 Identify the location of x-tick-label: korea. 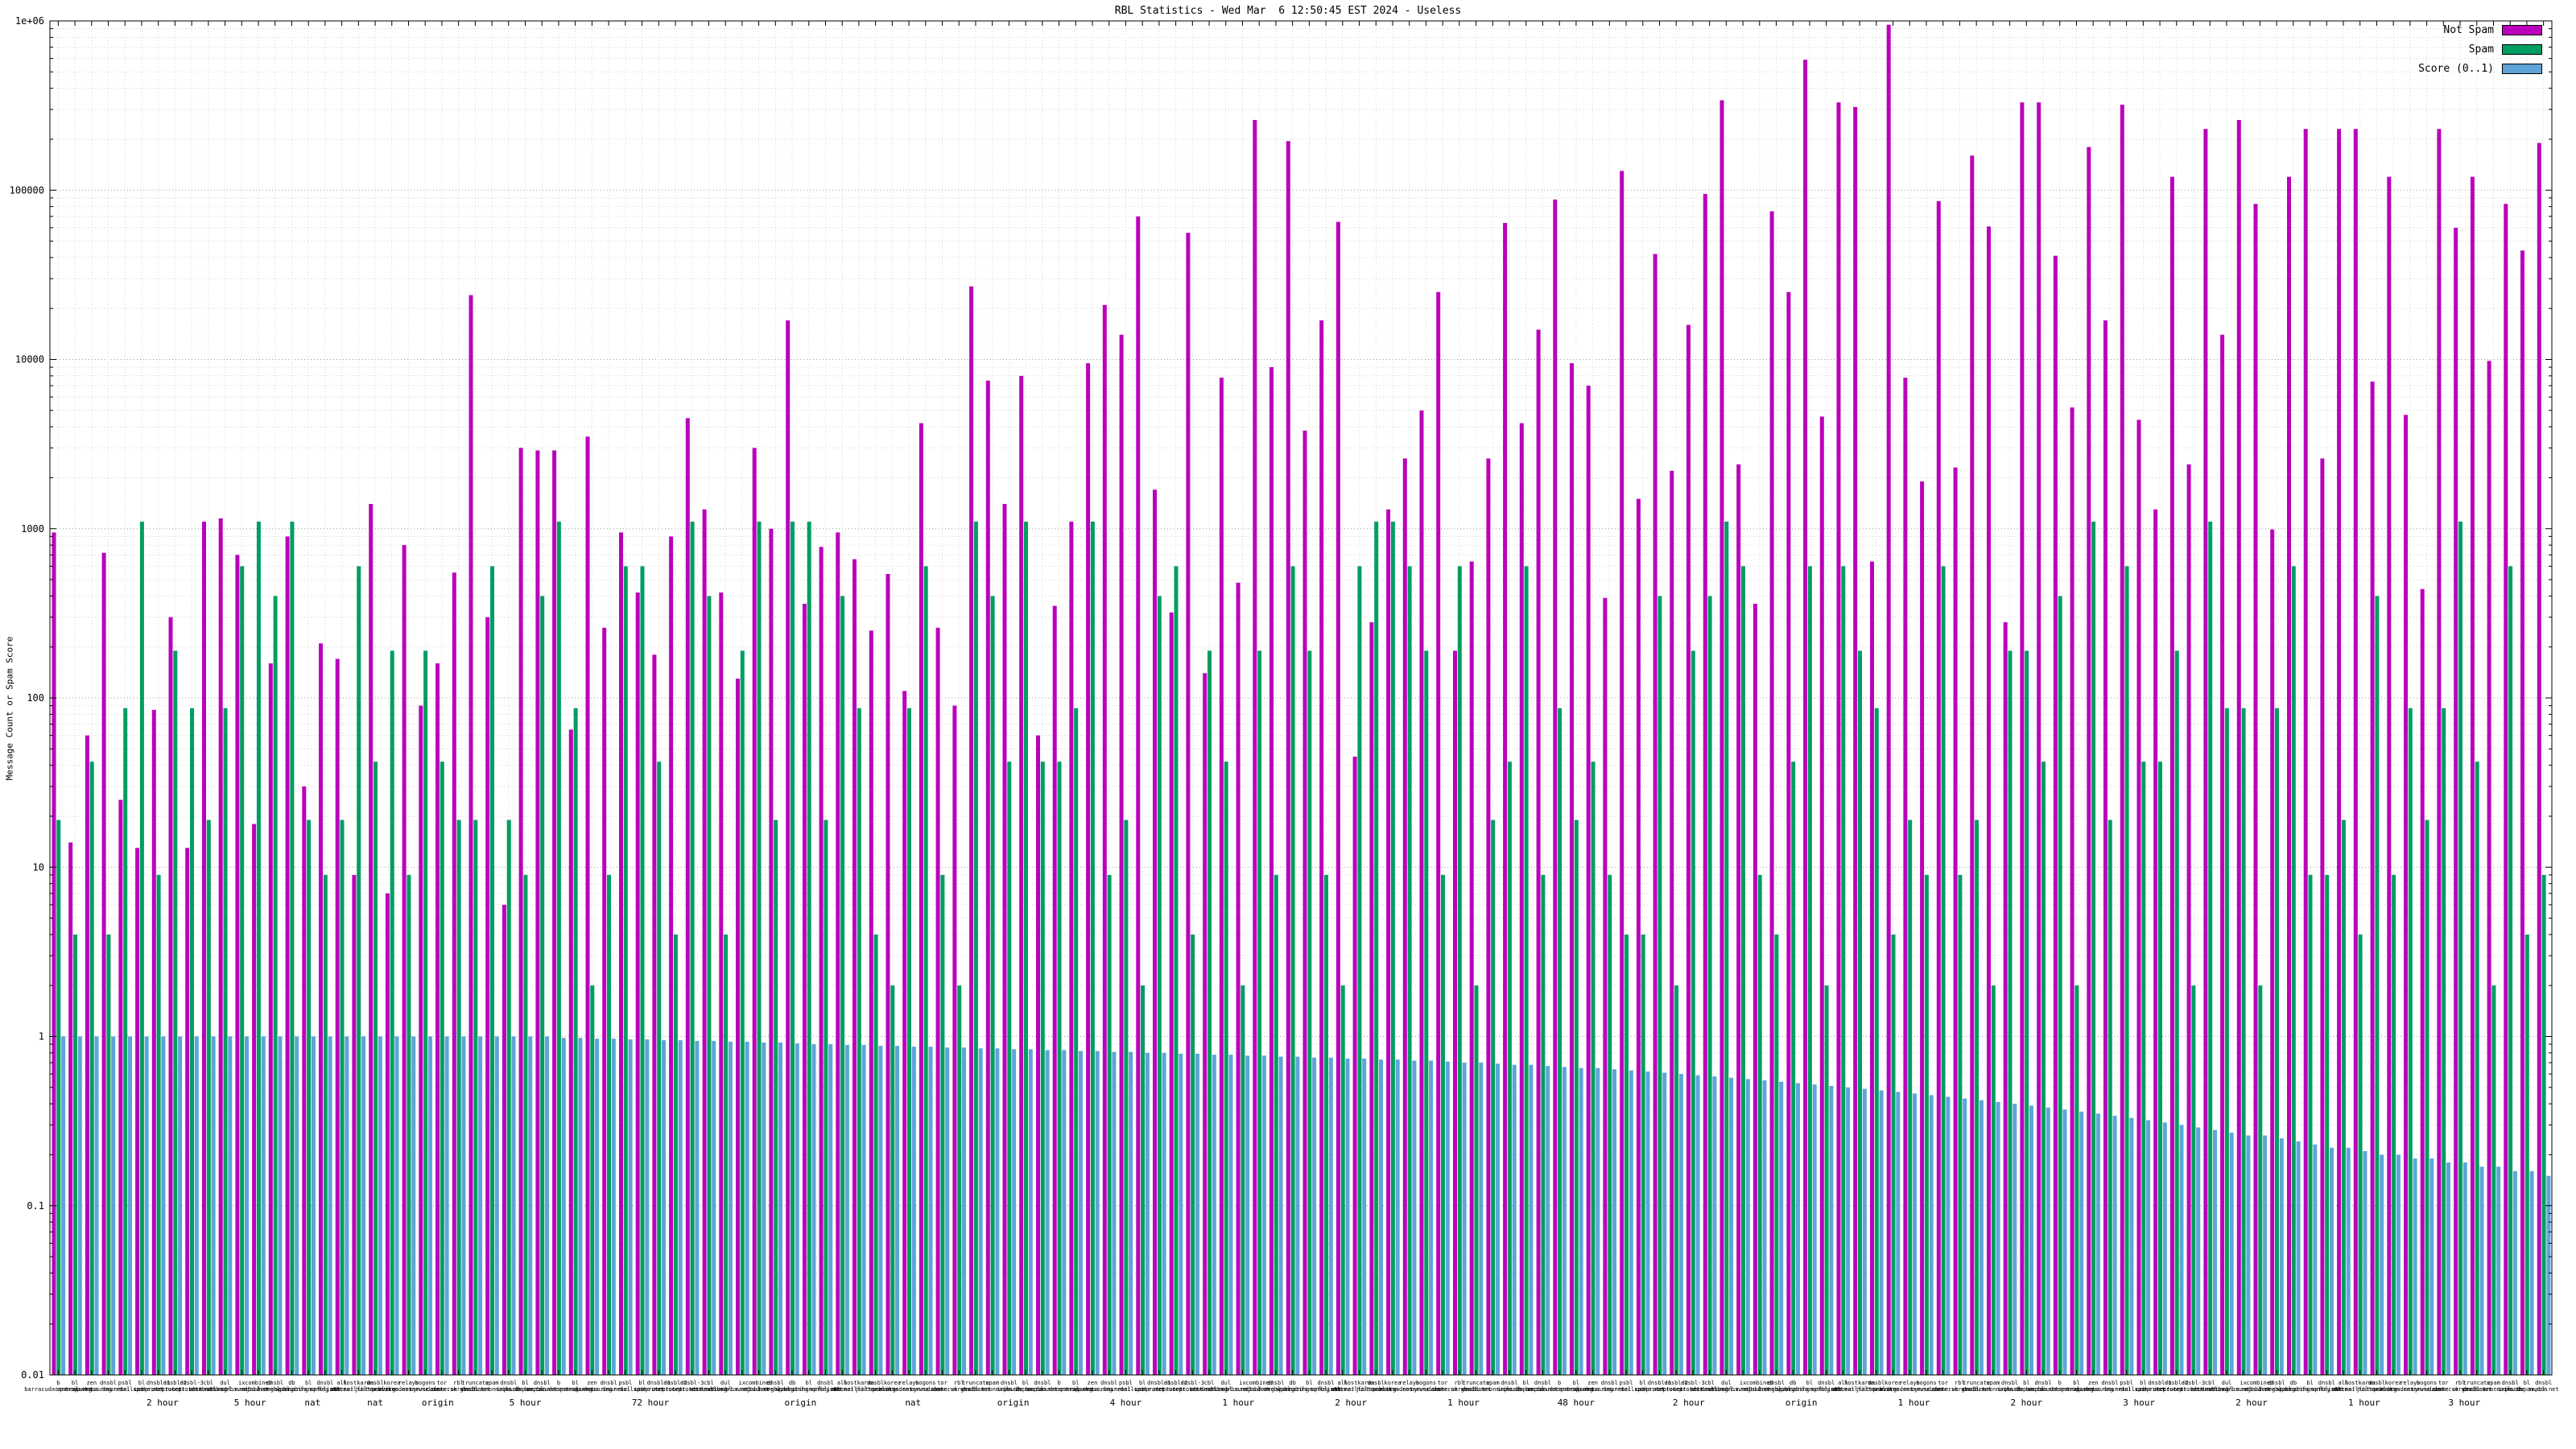
(1893, 1383).